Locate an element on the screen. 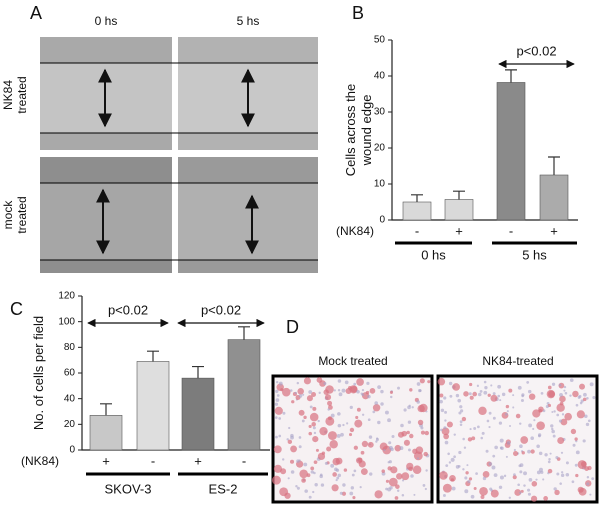  y-tick-label: 50 is located at coordinates (380, 40).